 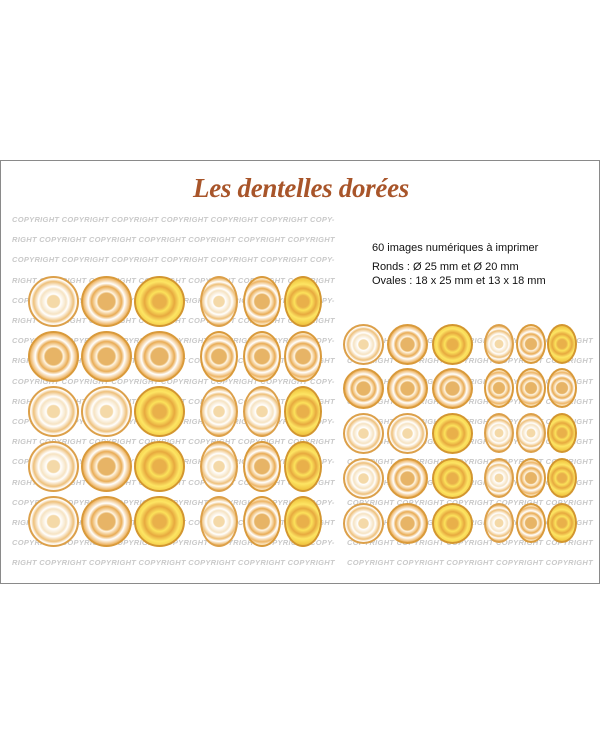 What do you see at coordinates (301, 188) in the screenshot?
I see `product-title: Les dentelles dorées` at bounding box center [301, 188].